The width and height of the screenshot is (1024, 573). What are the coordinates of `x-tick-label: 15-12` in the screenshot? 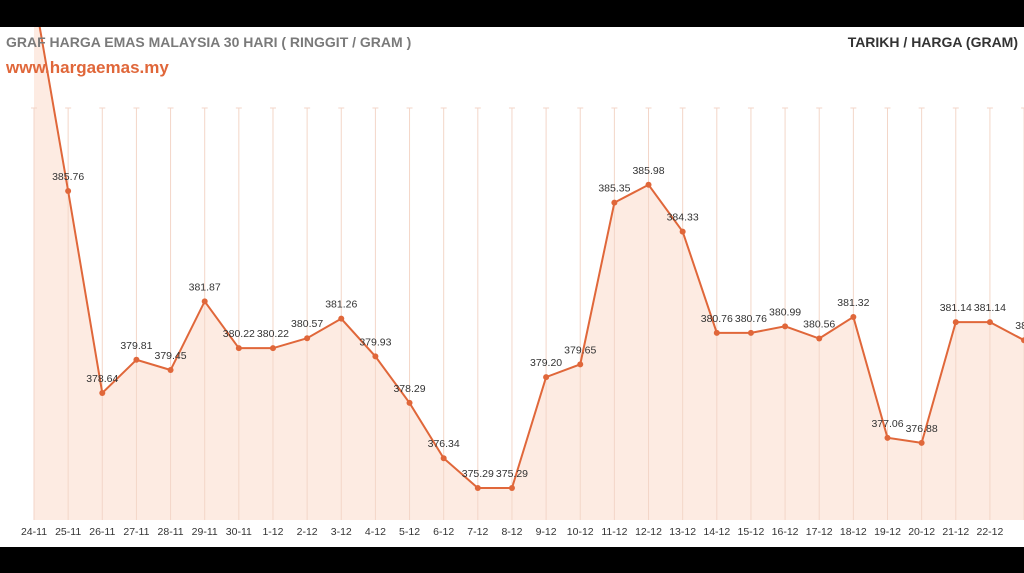 It's located at (751, 532).